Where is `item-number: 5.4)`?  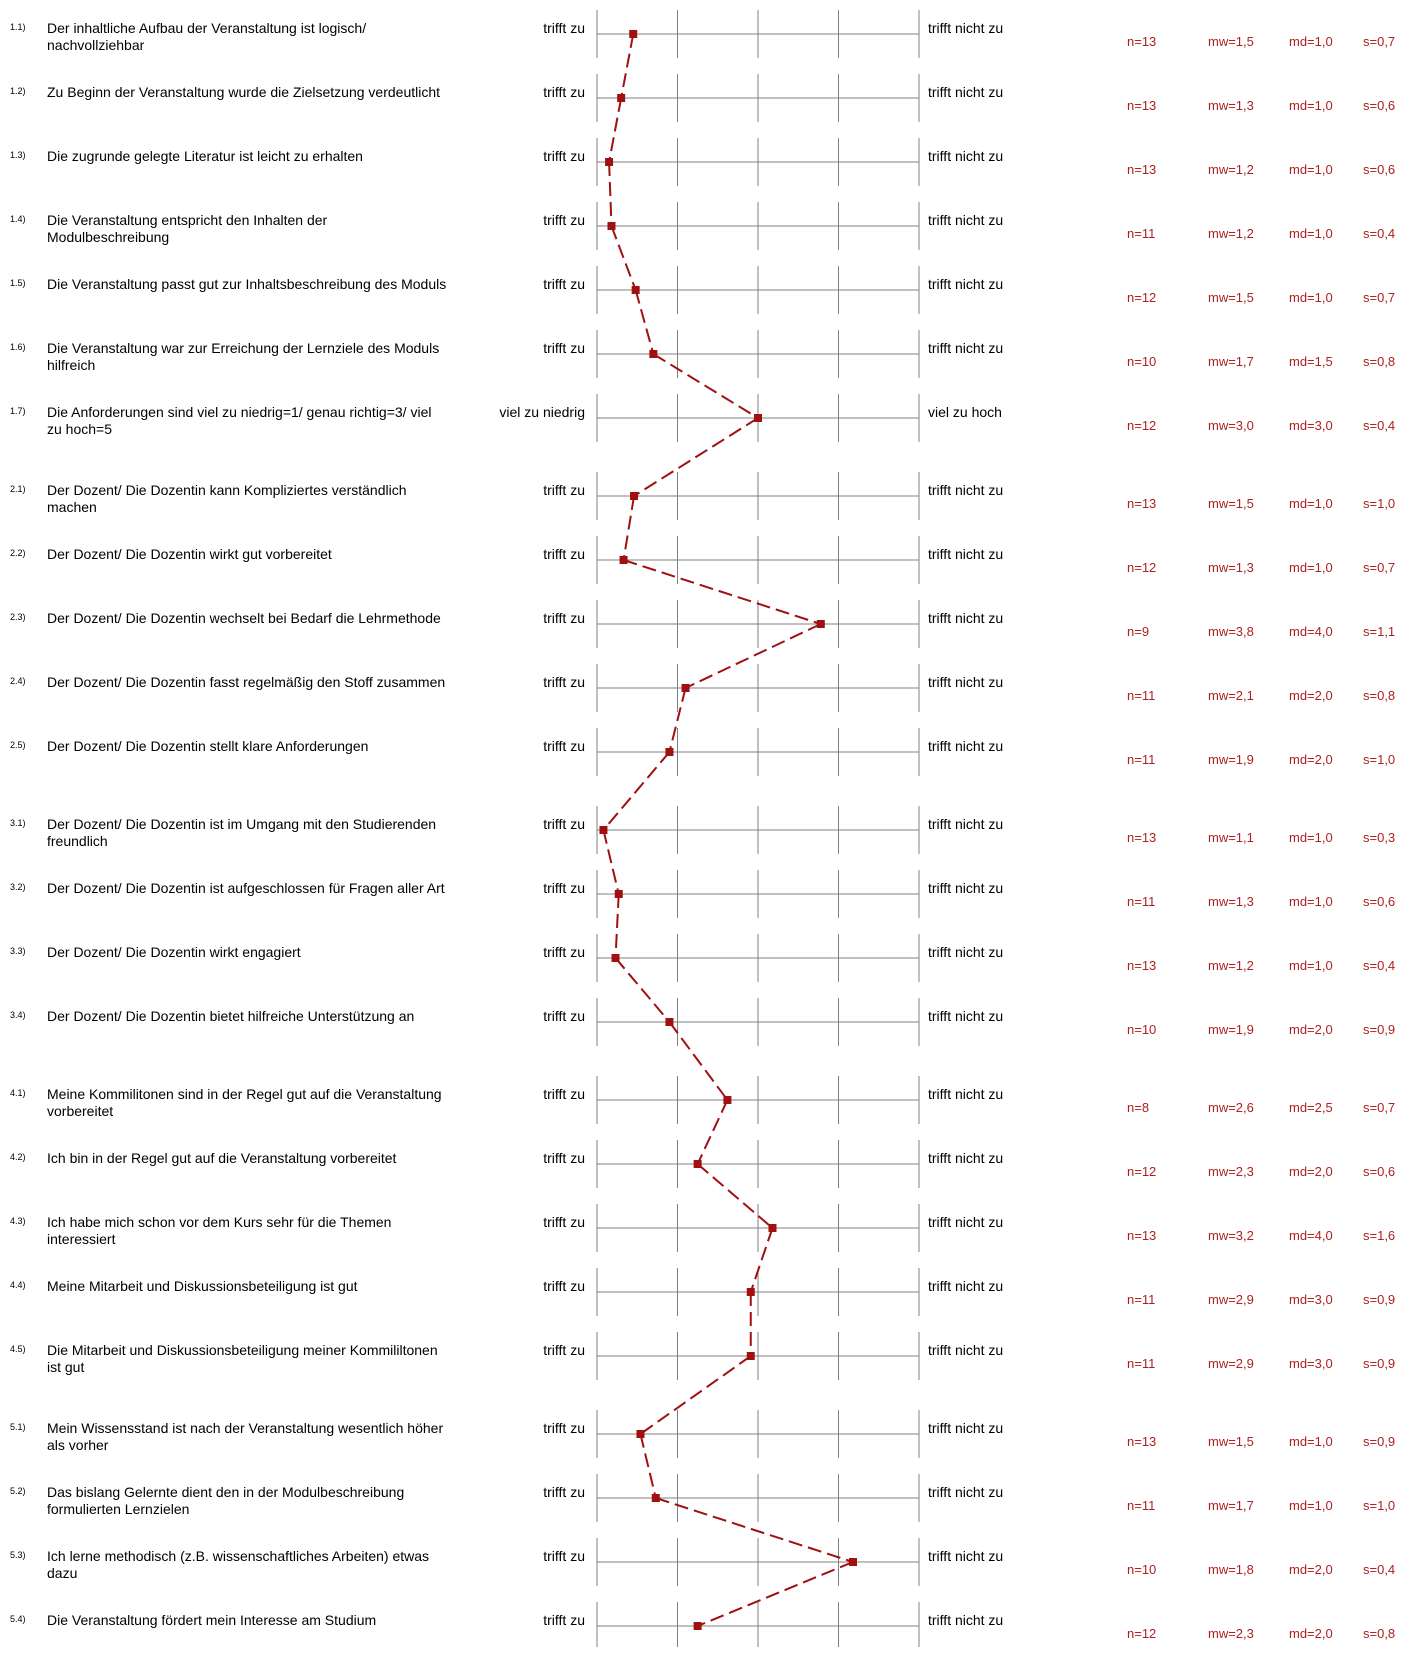
item-number: 5.4) is located at coordinates (18, 1619).